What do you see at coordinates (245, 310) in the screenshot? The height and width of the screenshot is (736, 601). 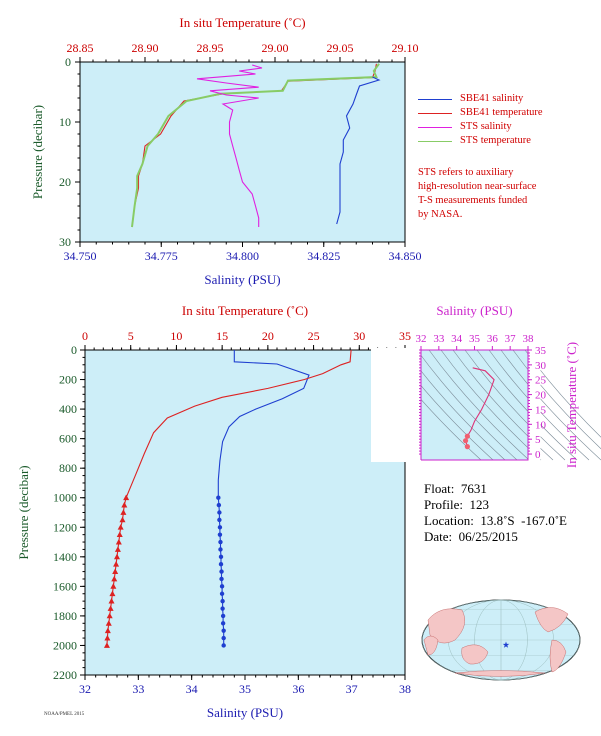 I see `temperature-axis-title: In situ Temperature (˚C)` at bounding box center [245, 310].